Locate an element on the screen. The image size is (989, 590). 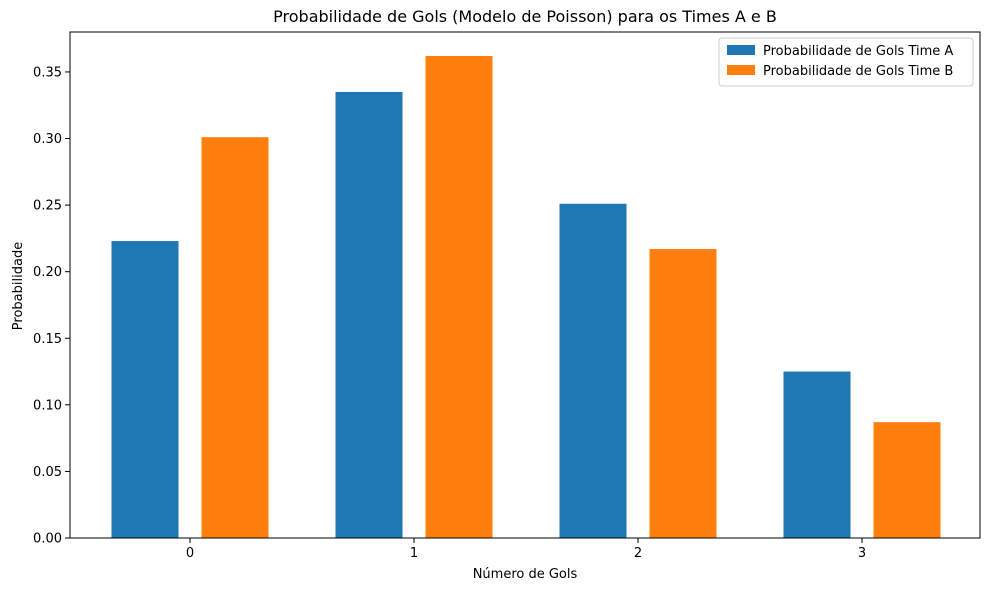
x-axis-label: Número de Gols is located at coordinates (525, 574).